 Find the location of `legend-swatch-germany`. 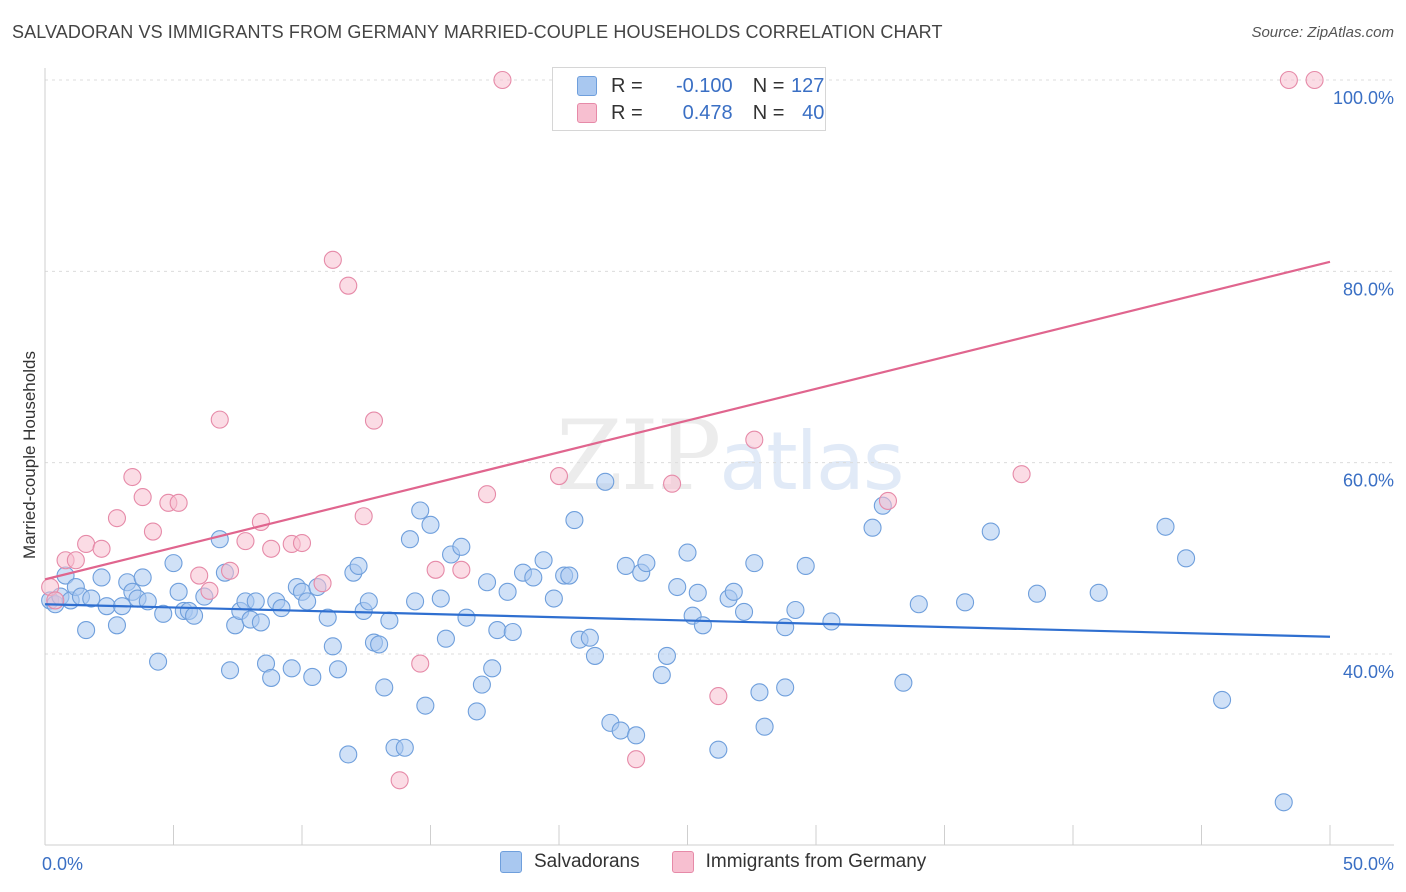

legend-swatch-germany is located at coordinates (587, 113).